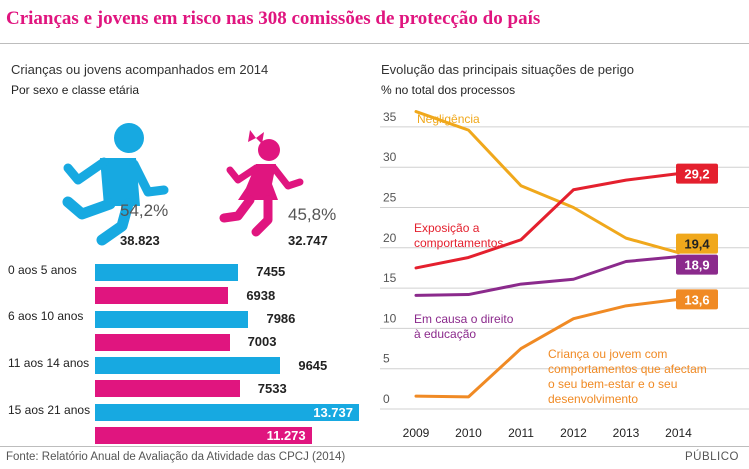 The height and width of the screenshot is (469, 749). What do you see at coordinates (447, 228) in the screenshot?
I see `series-legend-label: Exposição a` at bounding box center [447, 228].